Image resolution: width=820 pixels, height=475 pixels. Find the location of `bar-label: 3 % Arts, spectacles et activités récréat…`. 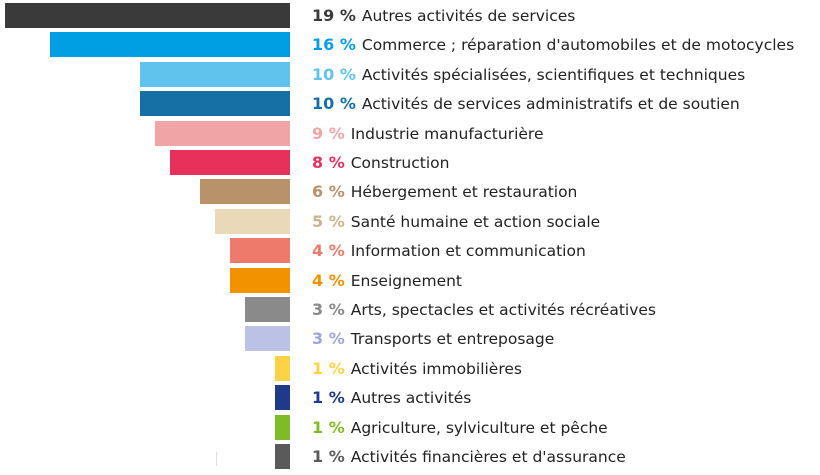

bar-label: 3 % Arts, spectacles et activités récréat… is located at coordinates (484, 309).